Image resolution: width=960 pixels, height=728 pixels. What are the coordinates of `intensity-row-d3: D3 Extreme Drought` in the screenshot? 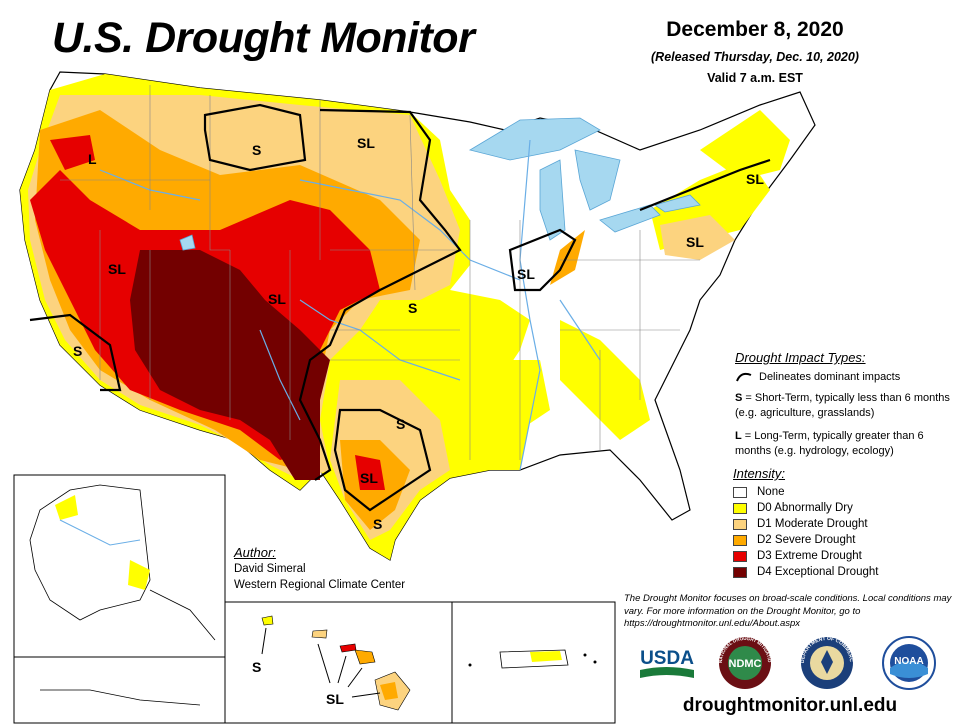 It's located at (843, 556).